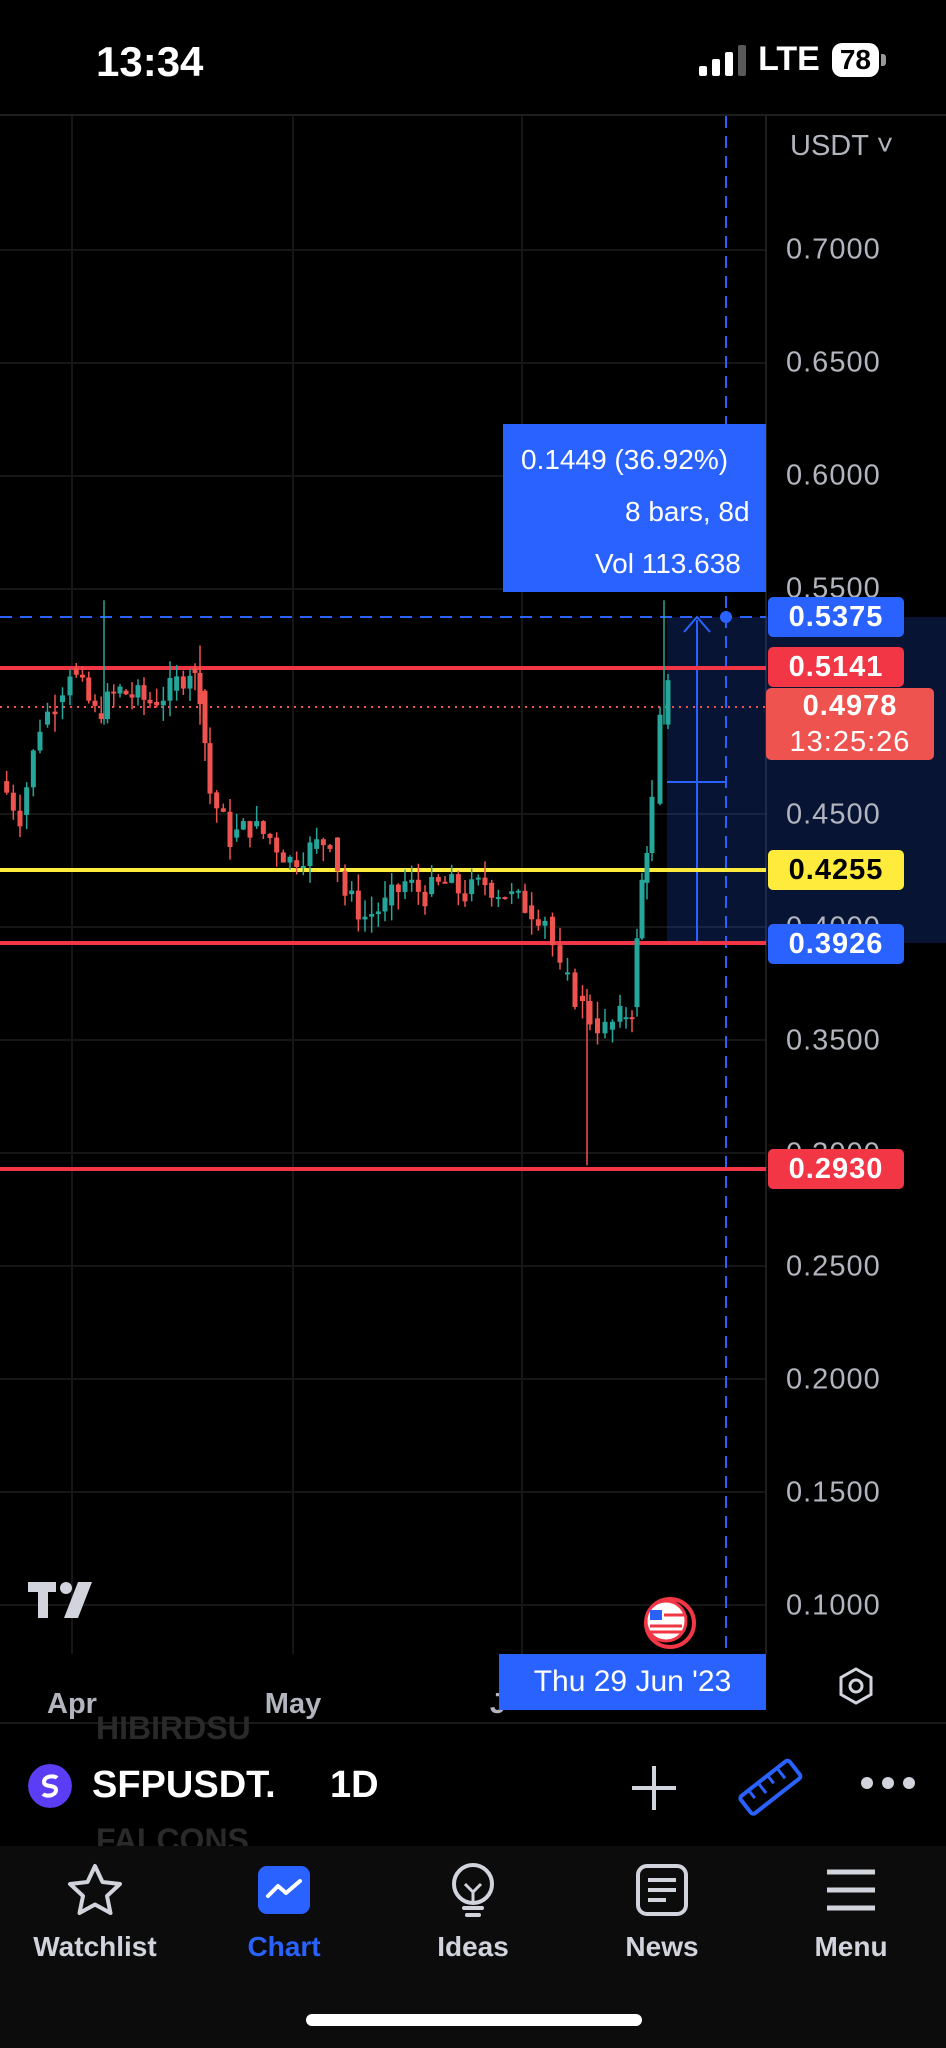  I want to click on currency-selector: USDT ˅, so click(842, 146).